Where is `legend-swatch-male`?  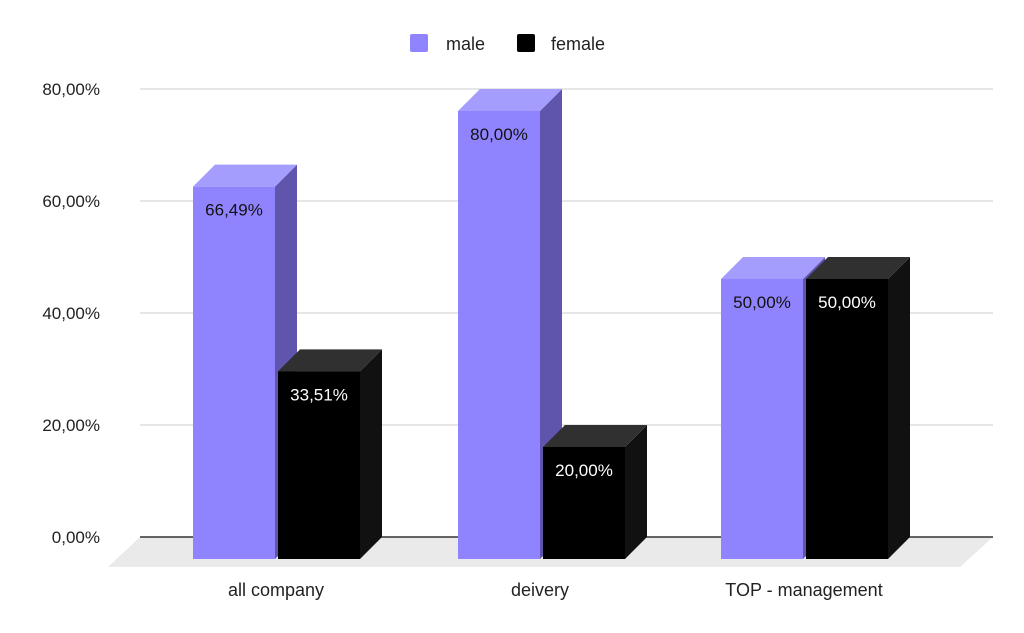
legend-swatch-male is located at coordinates (419, 43).